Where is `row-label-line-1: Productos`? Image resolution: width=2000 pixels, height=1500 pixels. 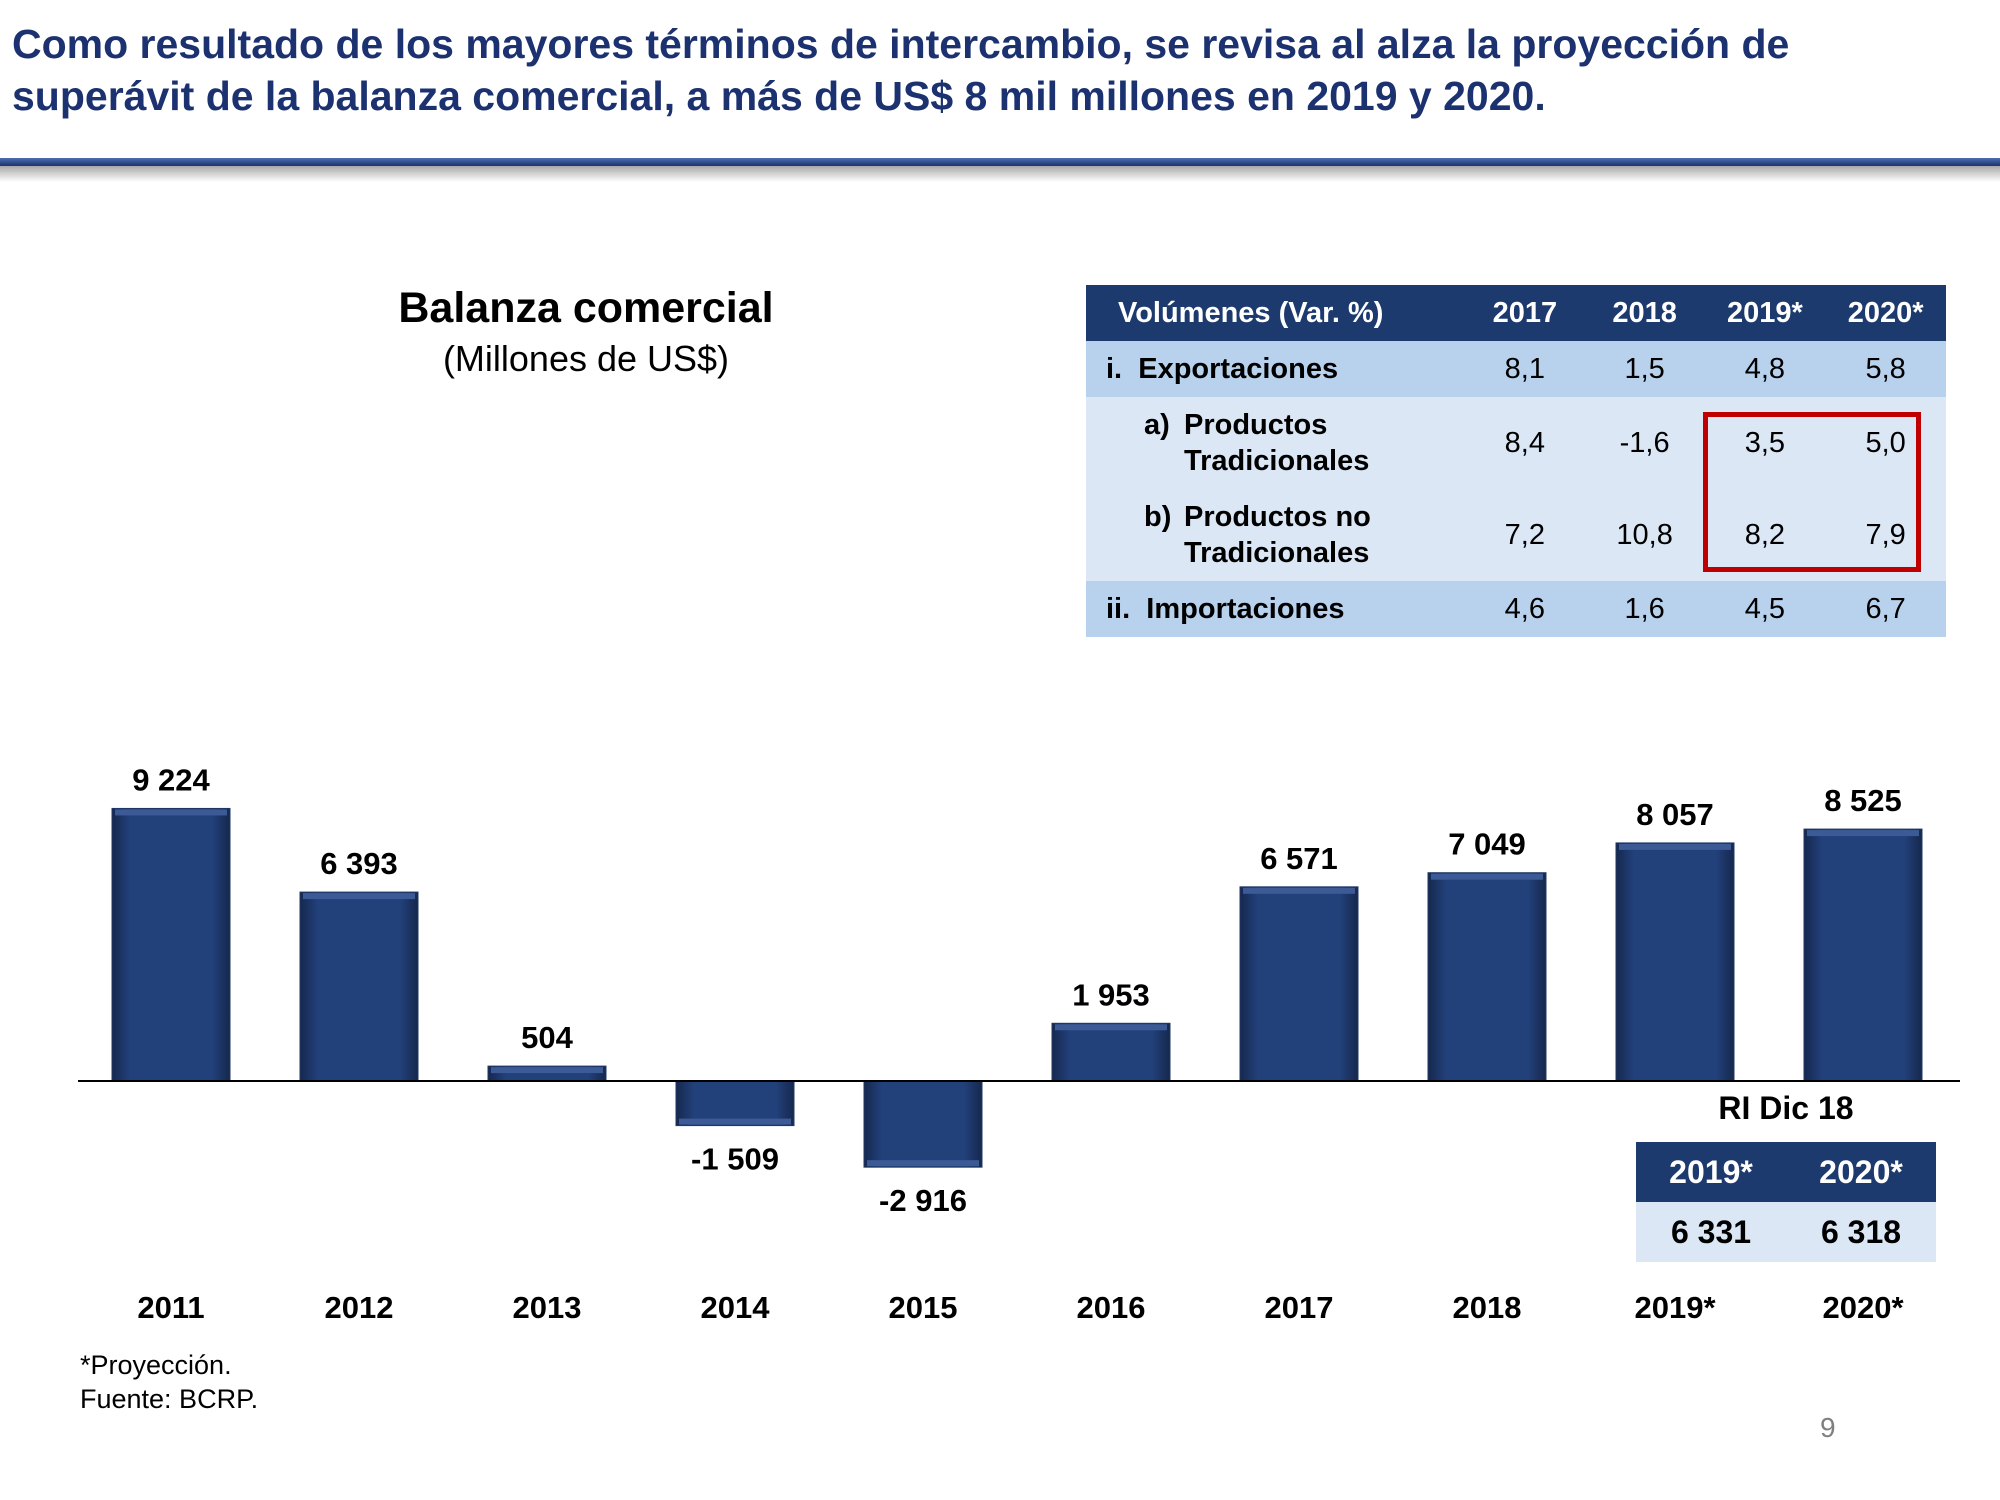
row-label-line-1: Productos is located at coordinates (1256, 425).